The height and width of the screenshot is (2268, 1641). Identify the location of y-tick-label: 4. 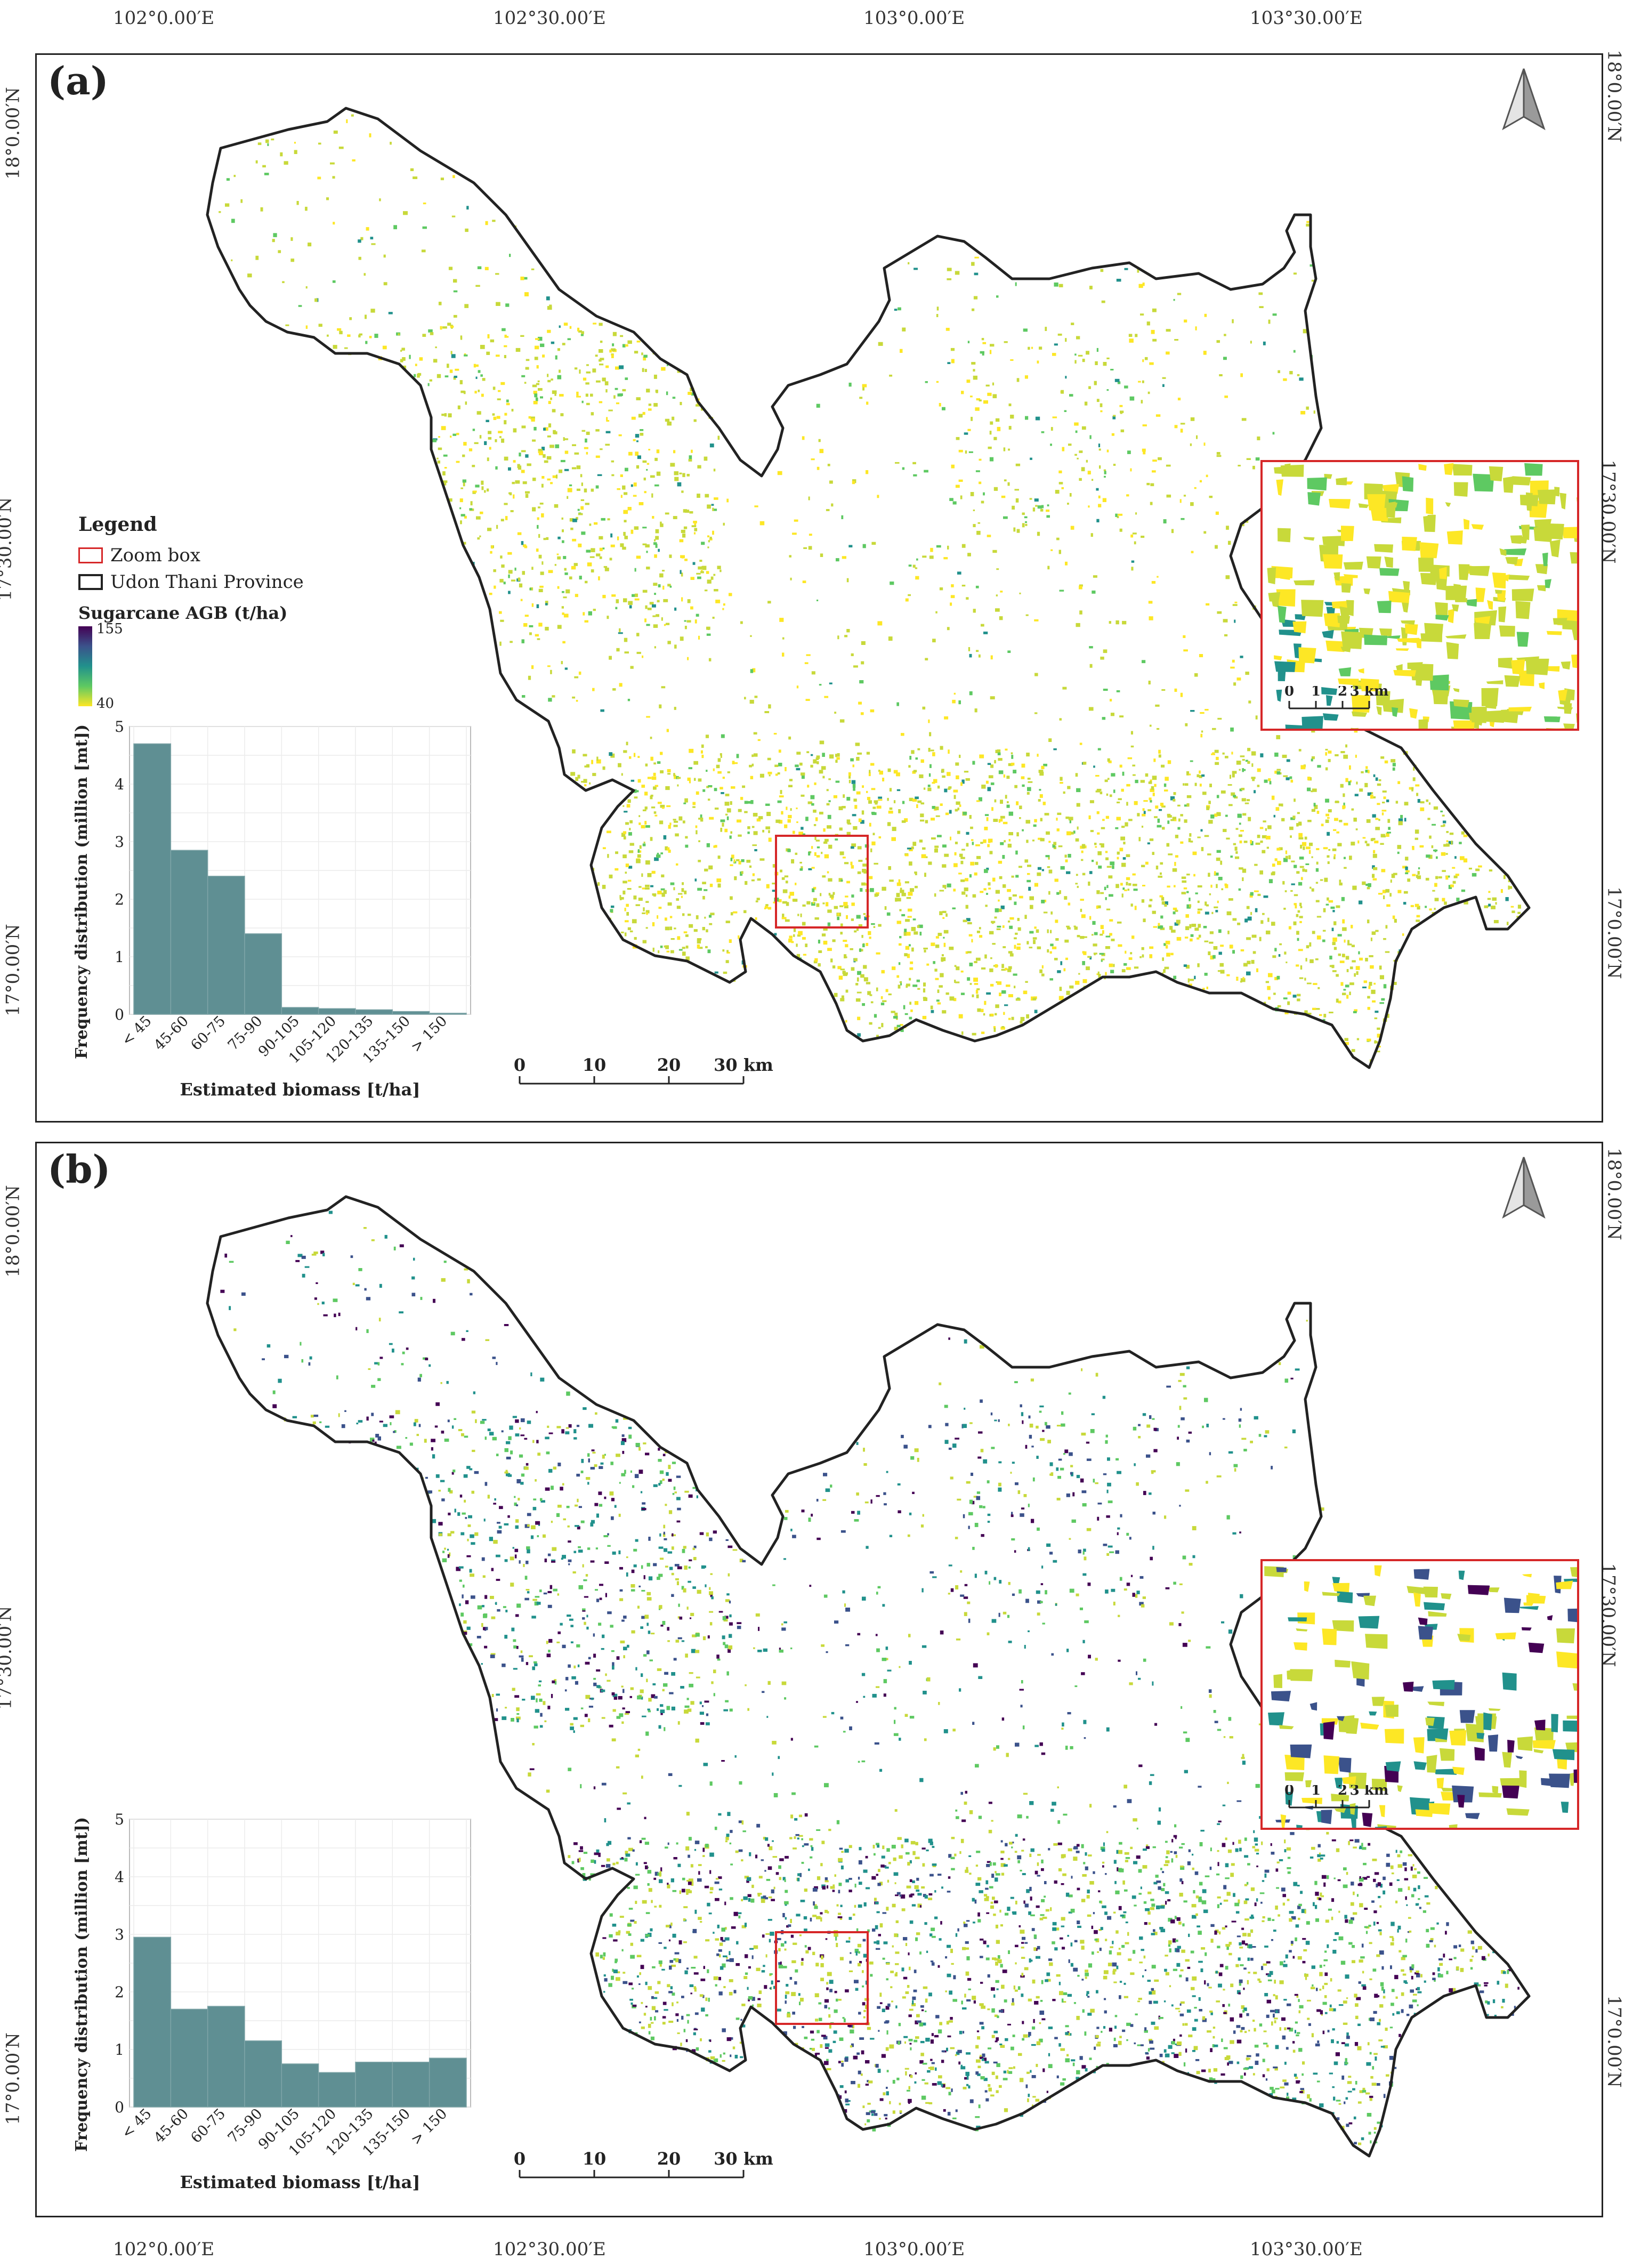
(119, 784).